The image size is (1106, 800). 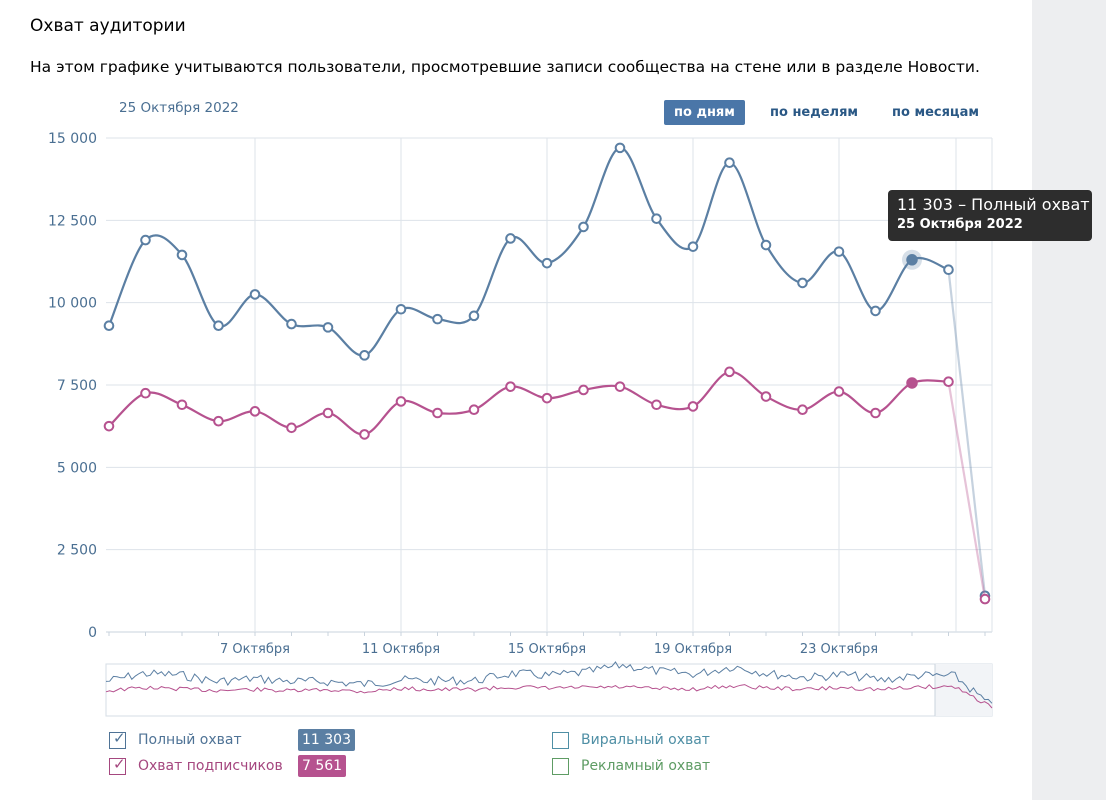 I want to click on full-reach-partial-segment, so click(x=967, y=432).